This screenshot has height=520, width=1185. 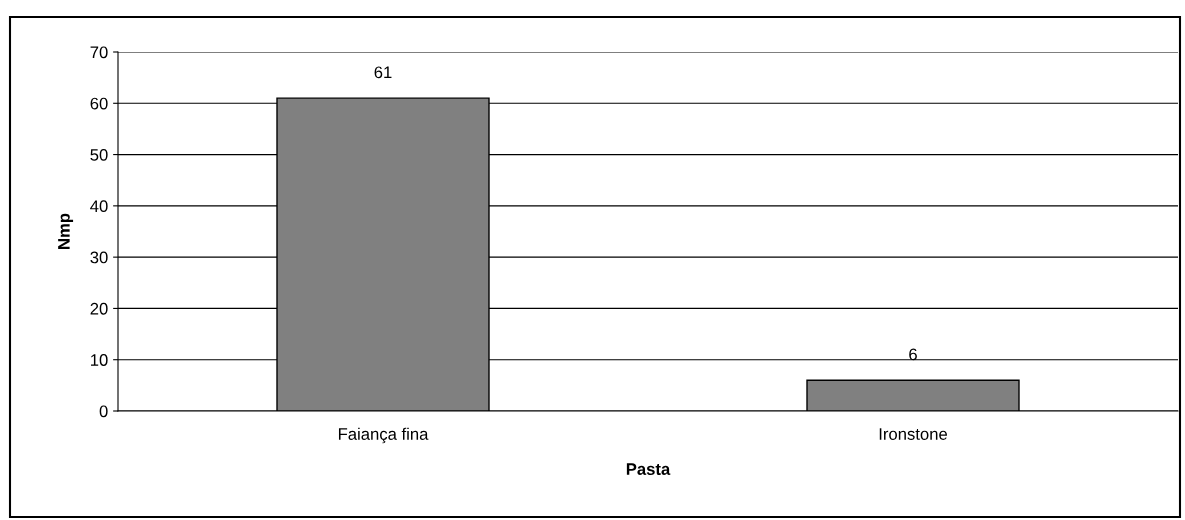 I want to click on y-tick-label: 70, so click(x=99, y=52).